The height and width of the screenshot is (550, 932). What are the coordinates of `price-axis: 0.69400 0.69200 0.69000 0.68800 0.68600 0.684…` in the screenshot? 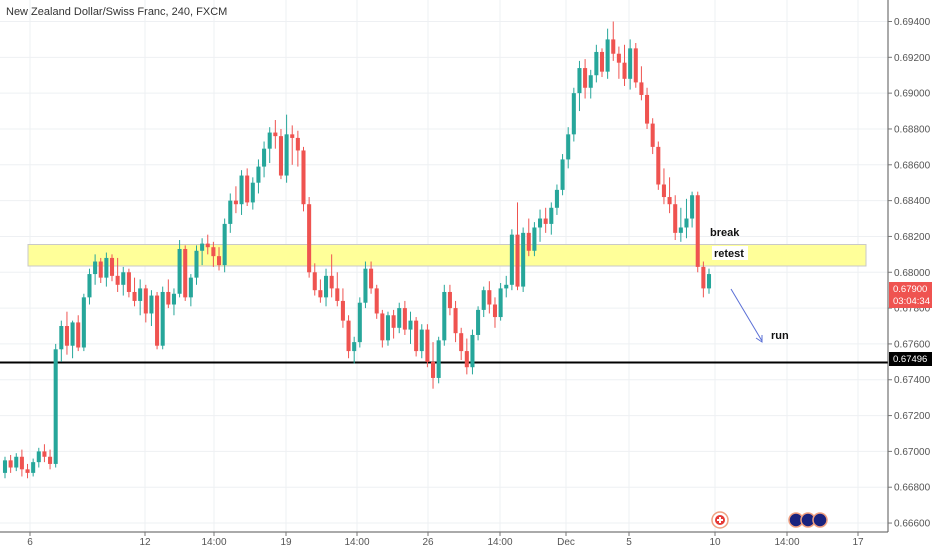 It's located at (909, 273).